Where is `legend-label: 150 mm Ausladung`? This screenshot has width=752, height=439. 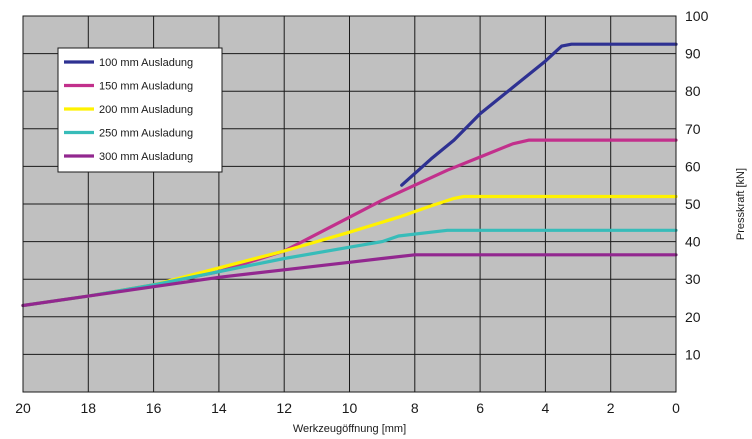
legend-label: 150 mm Ausladung is located at coordinates (146, 87).